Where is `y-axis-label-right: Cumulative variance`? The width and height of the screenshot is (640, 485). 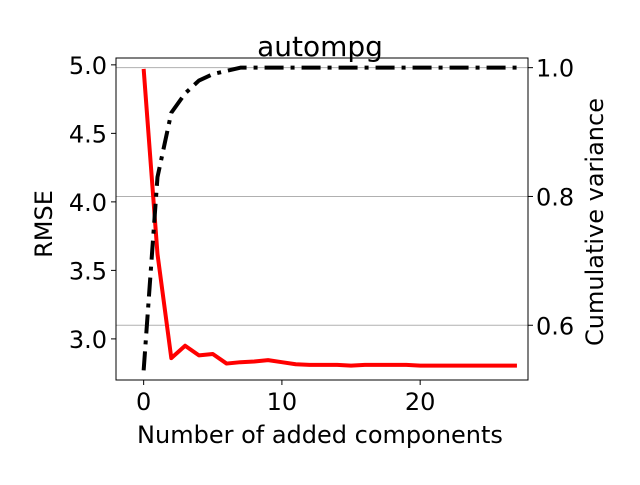 y-axis-label-right: Cumulative variance is located at coordinates (595, 222).